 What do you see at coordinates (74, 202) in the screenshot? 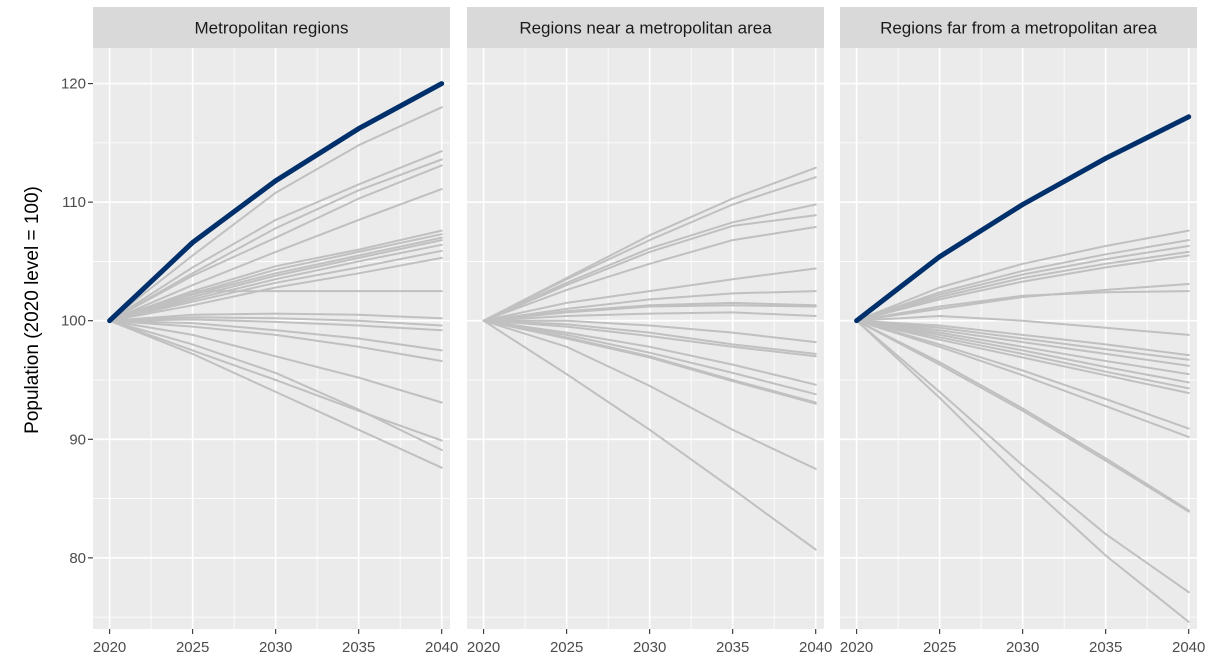
I see `y-tick-label: 110` at bounding box center [74, 202].